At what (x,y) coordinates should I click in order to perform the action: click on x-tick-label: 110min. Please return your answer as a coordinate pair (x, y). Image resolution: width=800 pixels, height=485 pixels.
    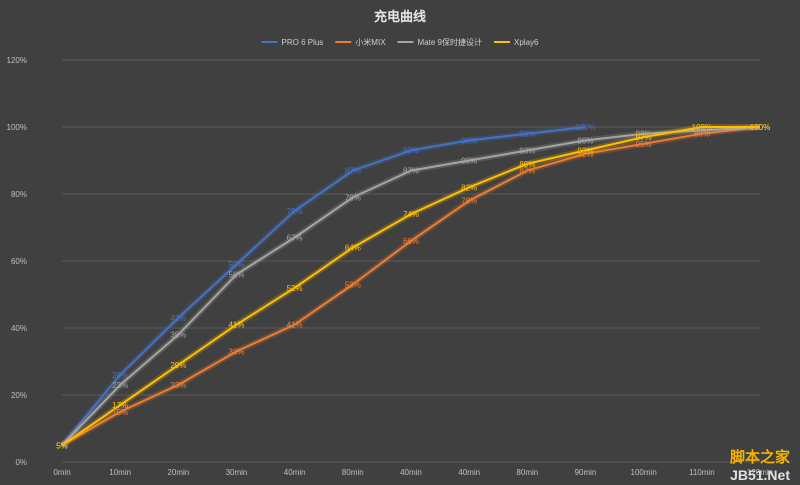
    Looking at the image, I should click on (702, 472).